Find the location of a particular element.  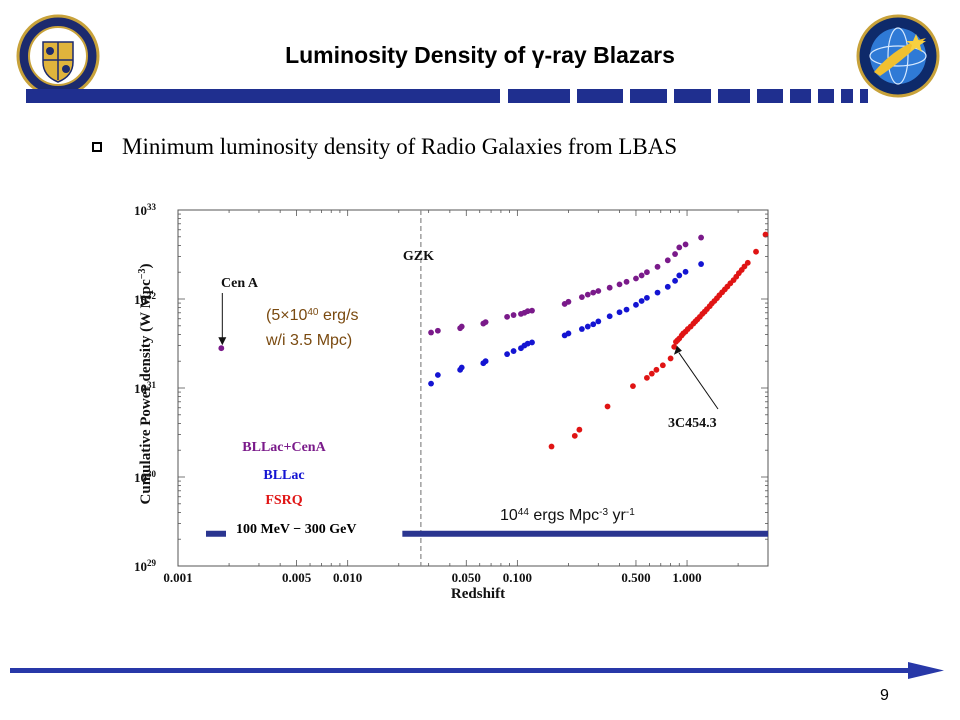

rate-annotation: 1044 ergs Mpc-3 yr-1 is located at coordinates (567, 516).